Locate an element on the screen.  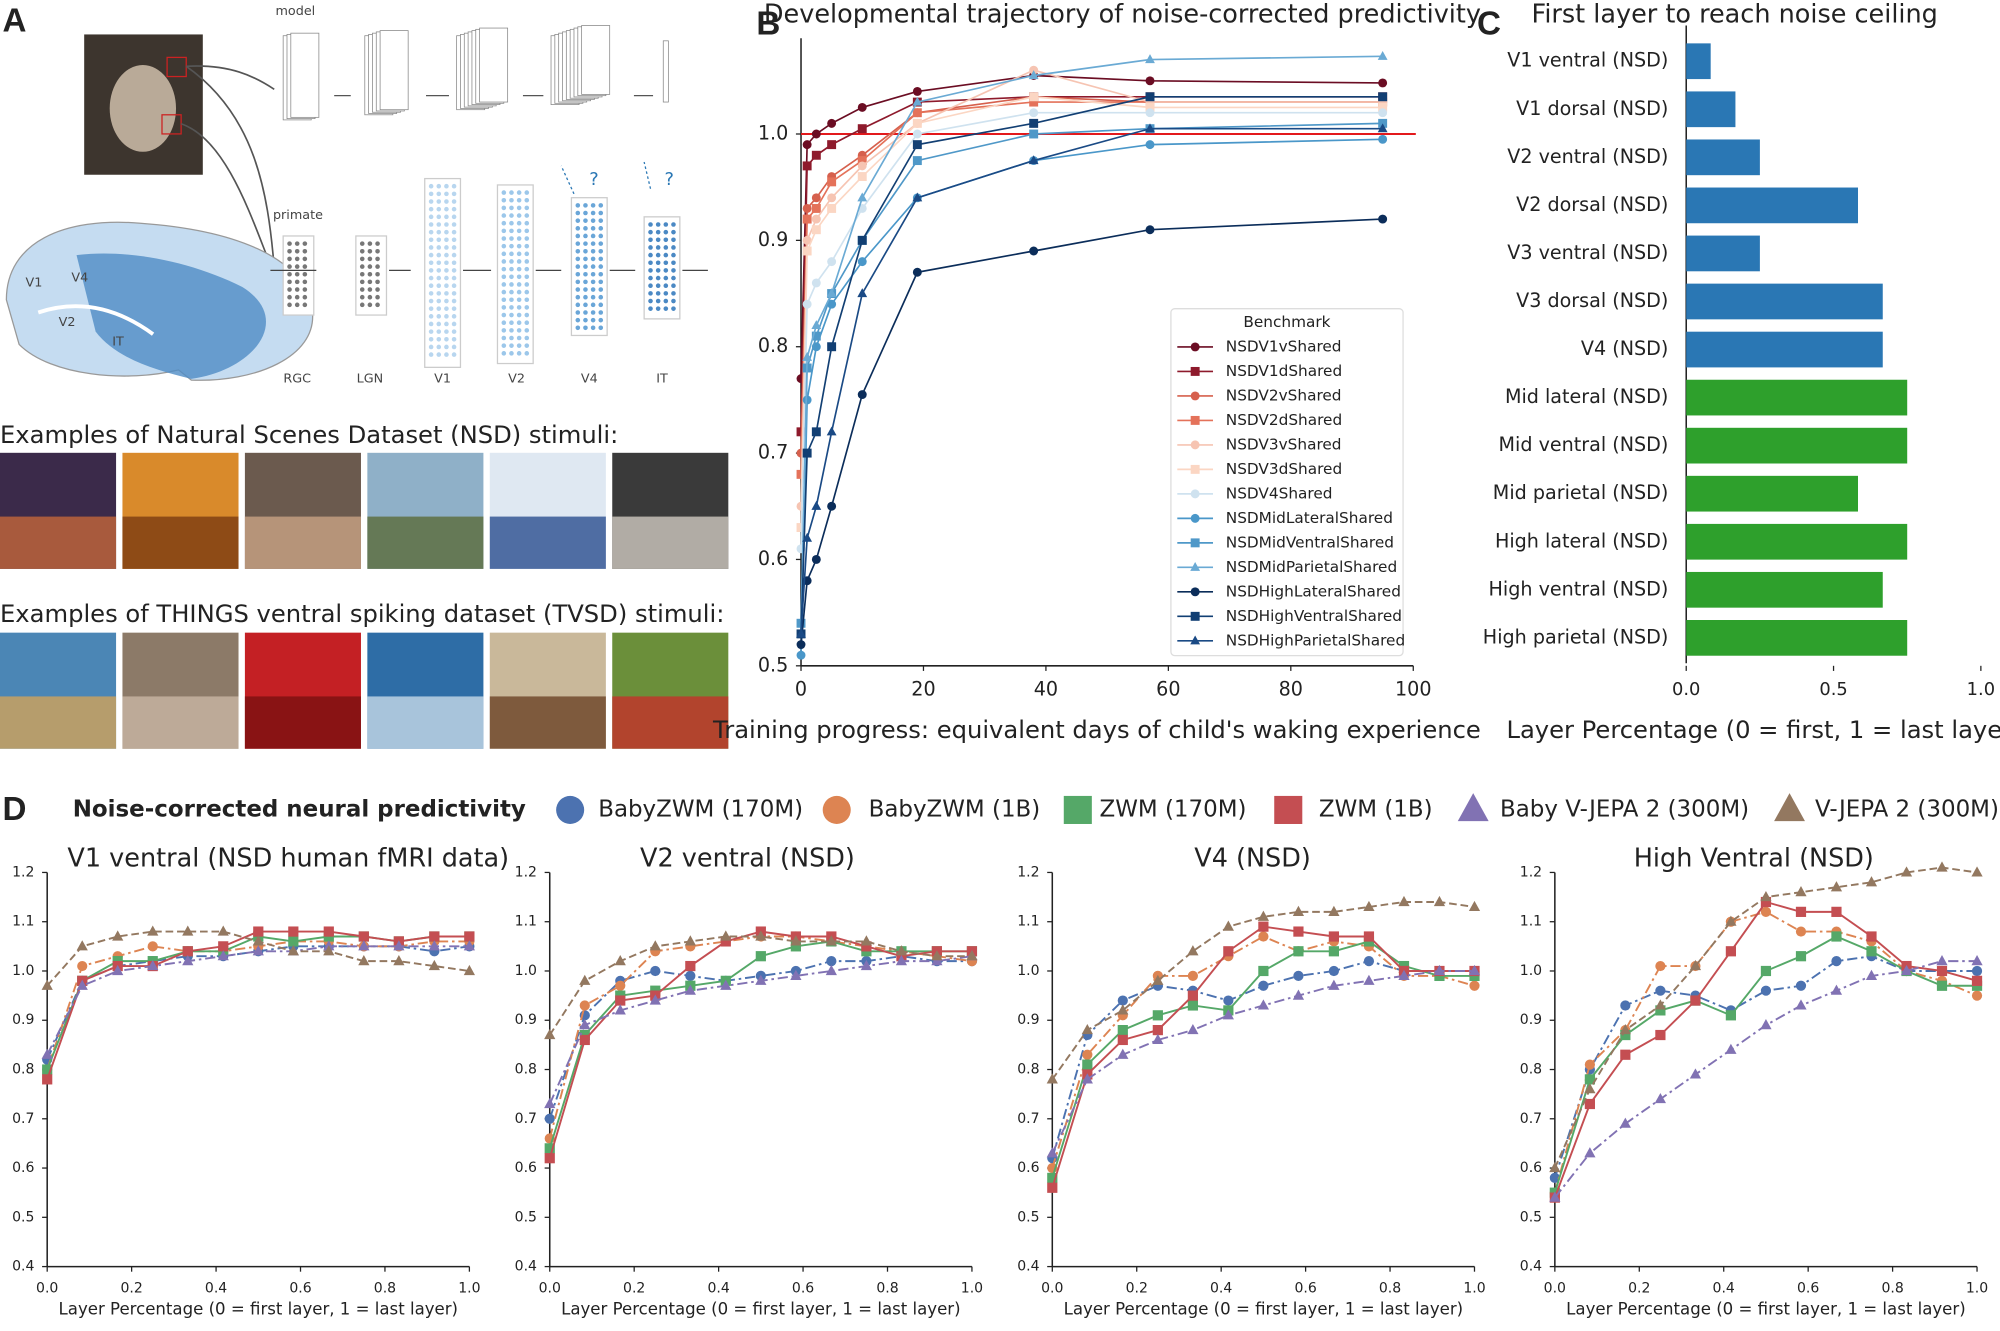
legend-label: ZWM (170M) is located at coordinates (1172, 809).